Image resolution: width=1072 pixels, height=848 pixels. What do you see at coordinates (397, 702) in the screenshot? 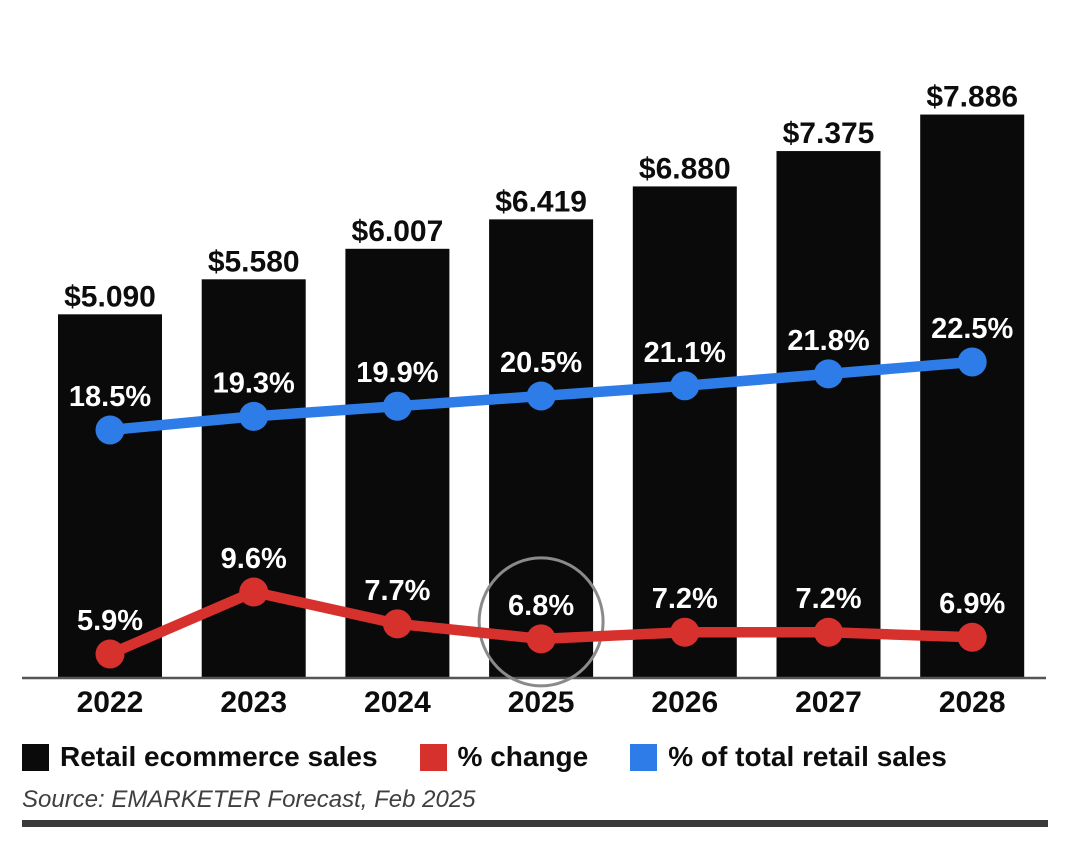
I see `x-tick-label: 2024` at bounding box center [397, 702].